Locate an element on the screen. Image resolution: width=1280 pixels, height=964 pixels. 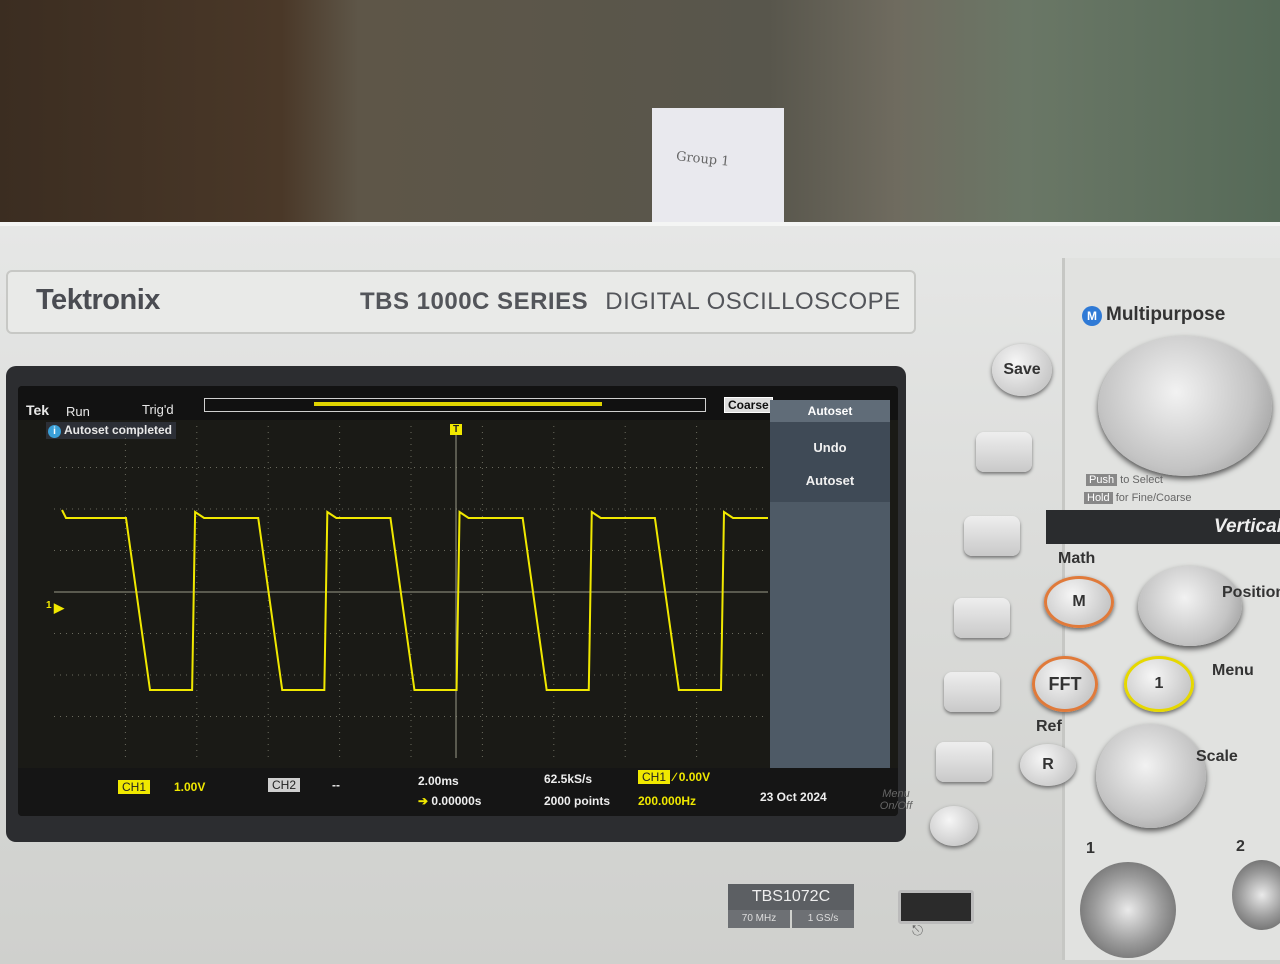
timebase: 2.00ms is located at coordinates (438, 781).